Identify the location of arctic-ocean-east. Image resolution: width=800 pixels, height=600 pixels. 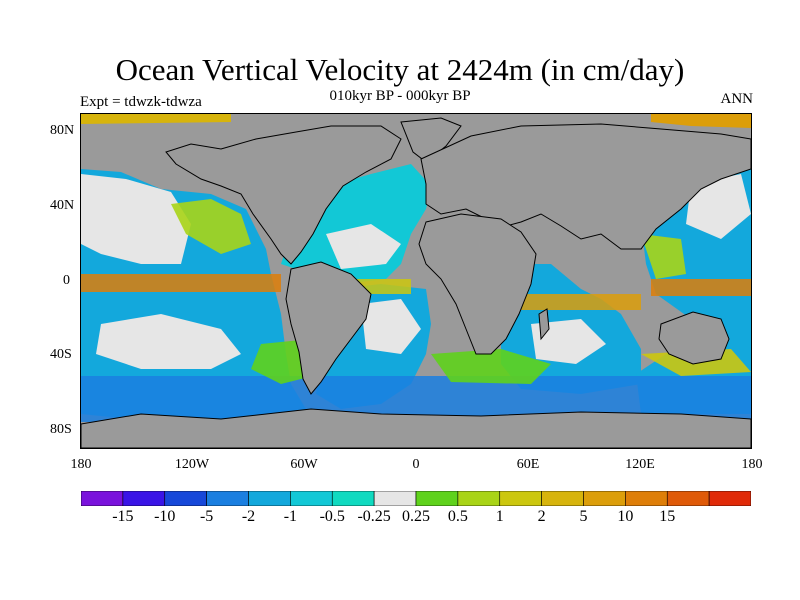
(701, 121).